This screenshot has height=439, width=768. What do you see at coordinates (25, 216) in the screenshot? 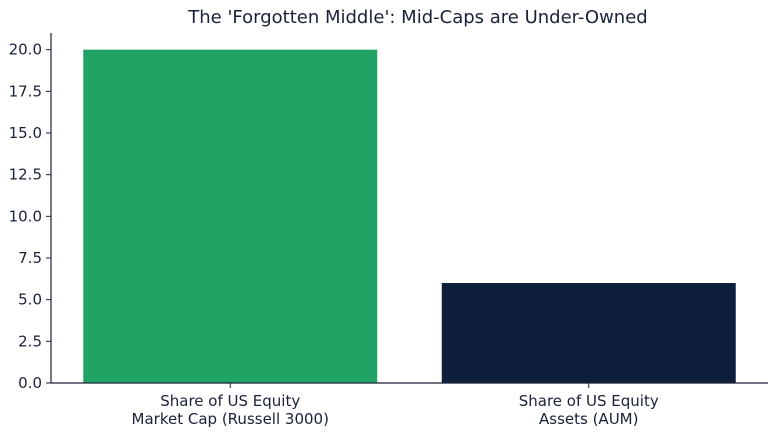
I see `y-tick-label: 10.0` at bounding box center [25, 216].